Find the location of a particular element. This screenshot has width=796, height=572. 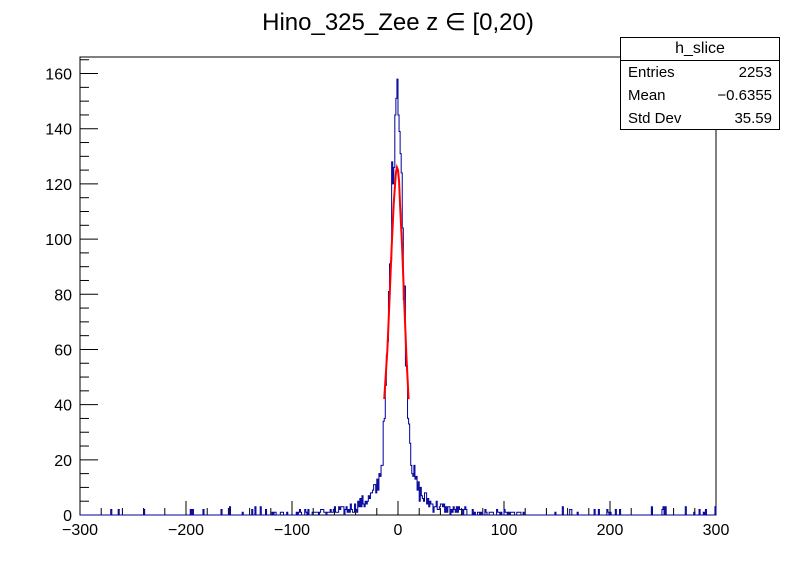

fit-series is located at coordinates (396, 281).